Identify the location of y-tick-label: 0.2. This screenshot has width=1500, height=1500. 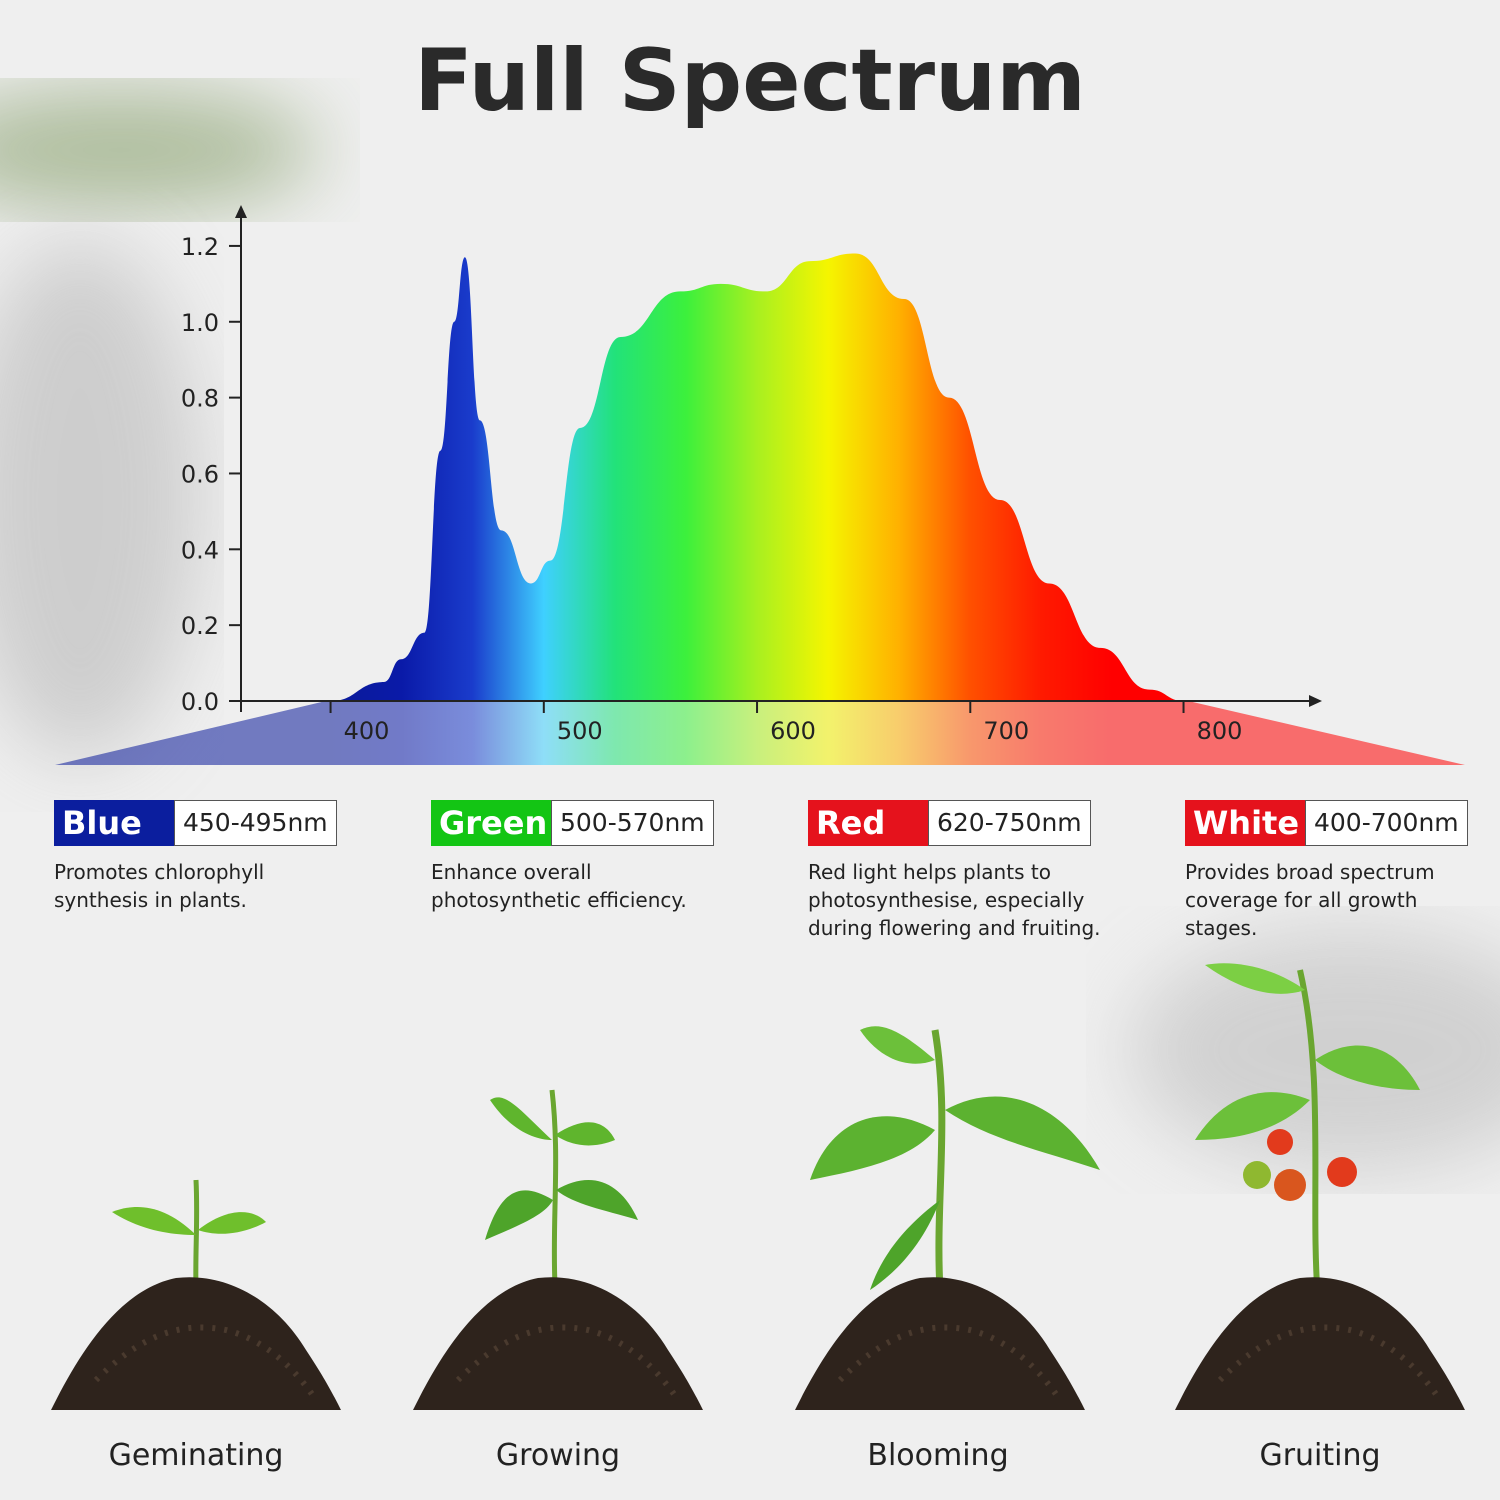
(200, 626).